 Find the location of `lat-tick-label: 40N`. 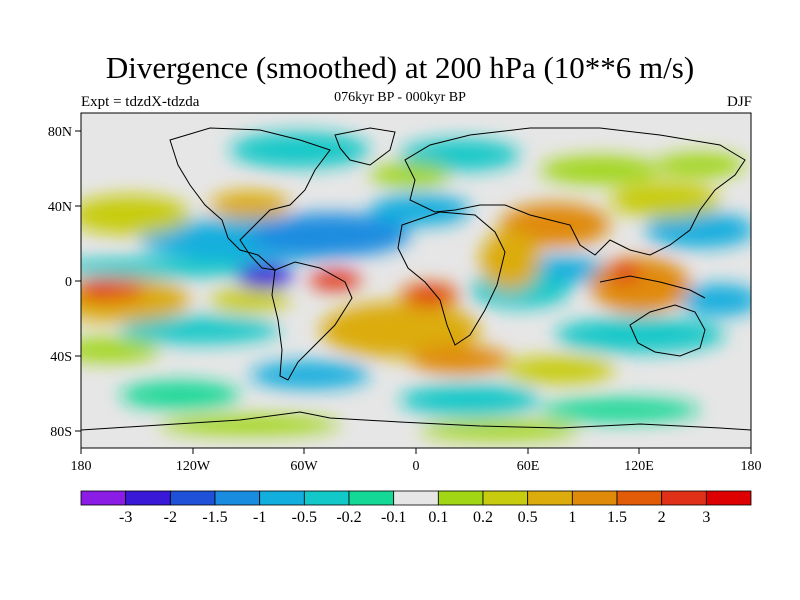

lat-tick-label: 40N is located at coordinates (60, 207).